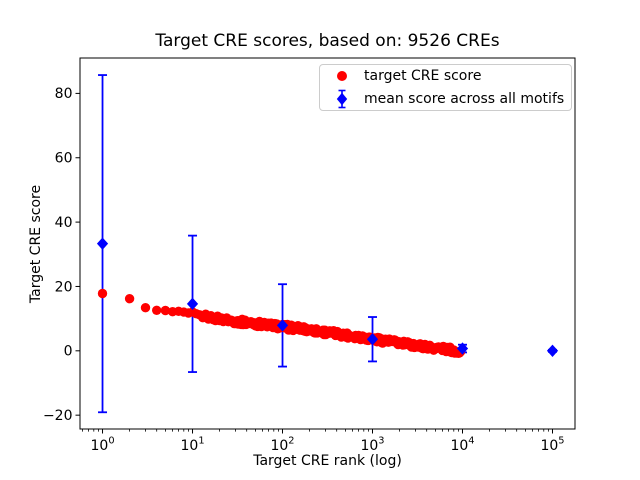 This screenshot has height=480, width=640. Describe the element at coordinates (464, 98) in the screenshot. I see `legend-label-mean-score: mean score across all motifs` at that location.